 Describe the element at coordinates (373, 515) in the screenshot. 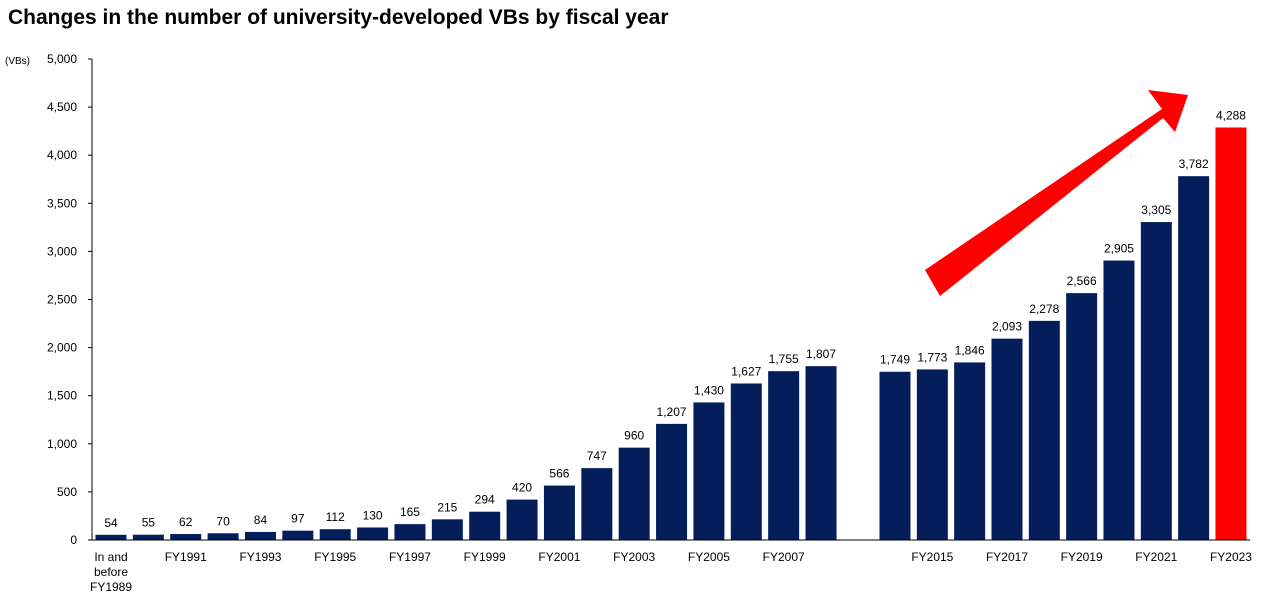

I see `bar-value-label: 130` at that location.